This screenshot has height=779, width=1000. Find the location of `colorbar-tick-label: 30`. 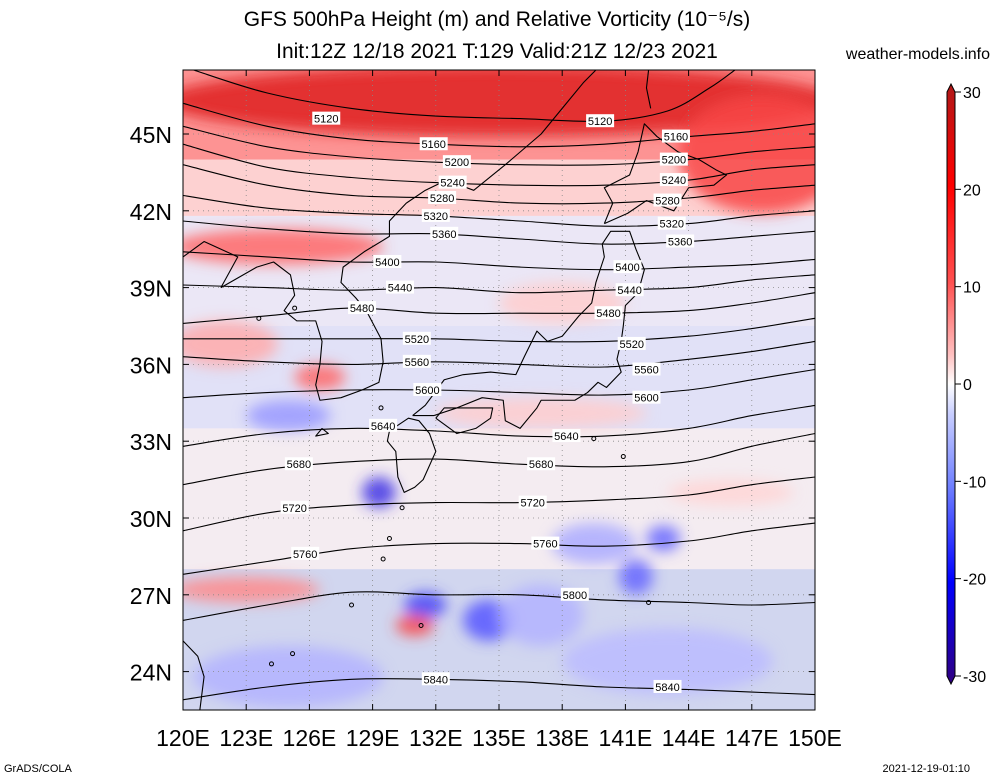

colorbar-tick-label: 30 is located at coordinates (972, 93).